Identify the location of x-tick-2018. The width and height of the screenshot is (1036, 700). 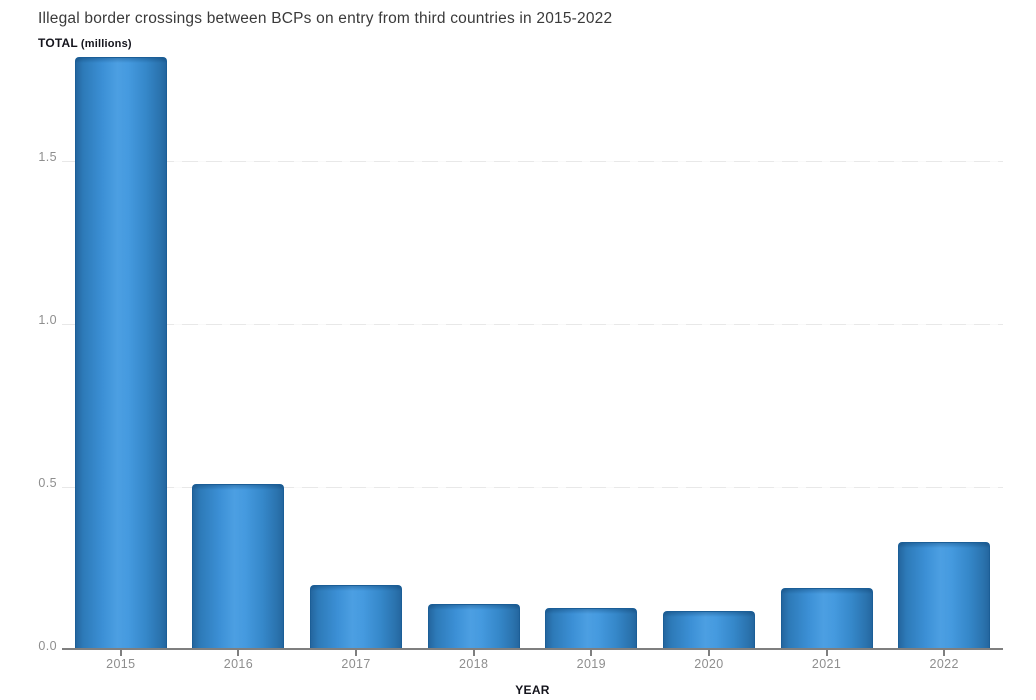
(473, 653).